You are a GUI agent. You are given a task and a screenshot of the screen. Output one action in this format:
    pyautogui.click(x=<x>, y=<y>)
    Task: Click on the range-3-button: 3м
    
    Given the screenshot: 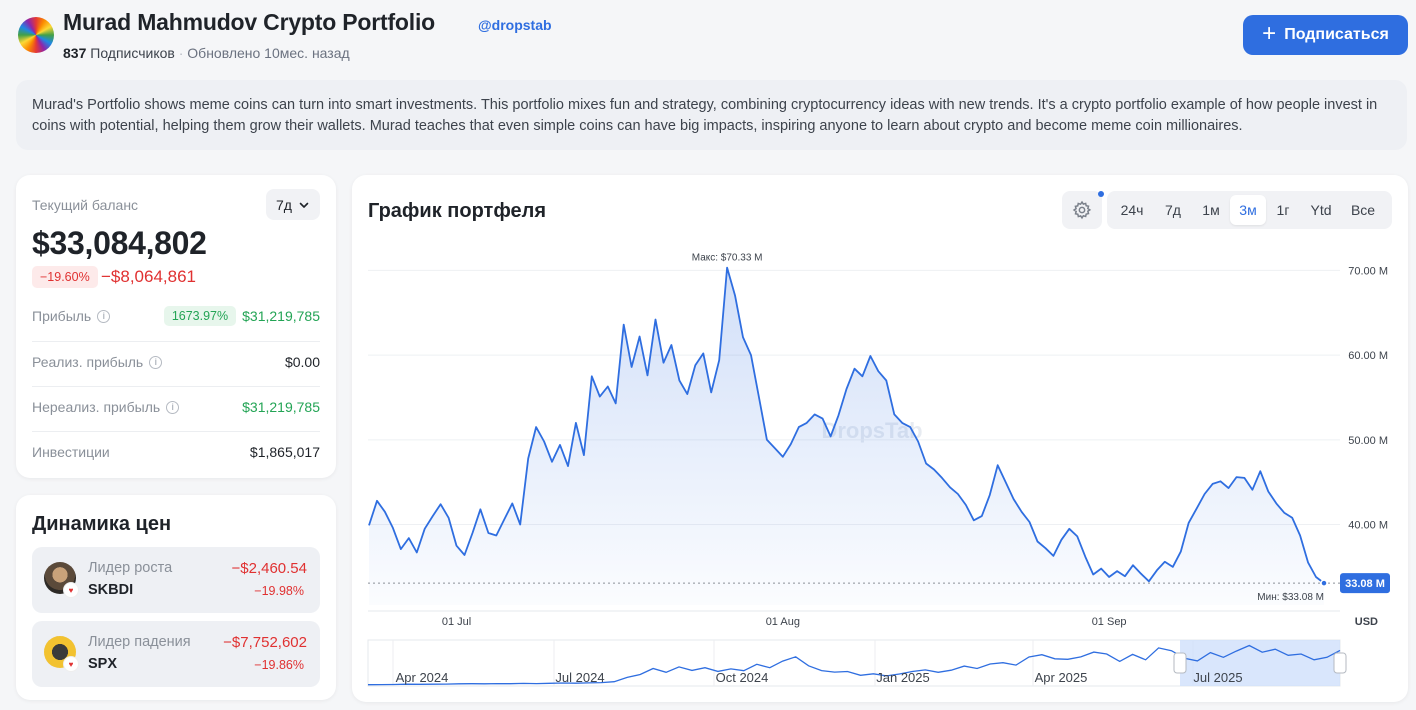 What is the action you would take?
    pyautogui.click(x=1248, y=210)
    